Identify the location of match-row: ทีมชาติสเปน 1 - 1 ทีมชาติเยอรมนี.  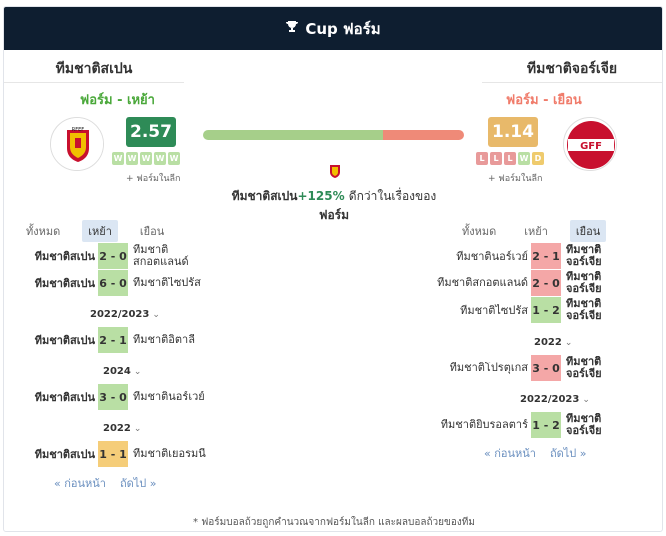
(106, 454).